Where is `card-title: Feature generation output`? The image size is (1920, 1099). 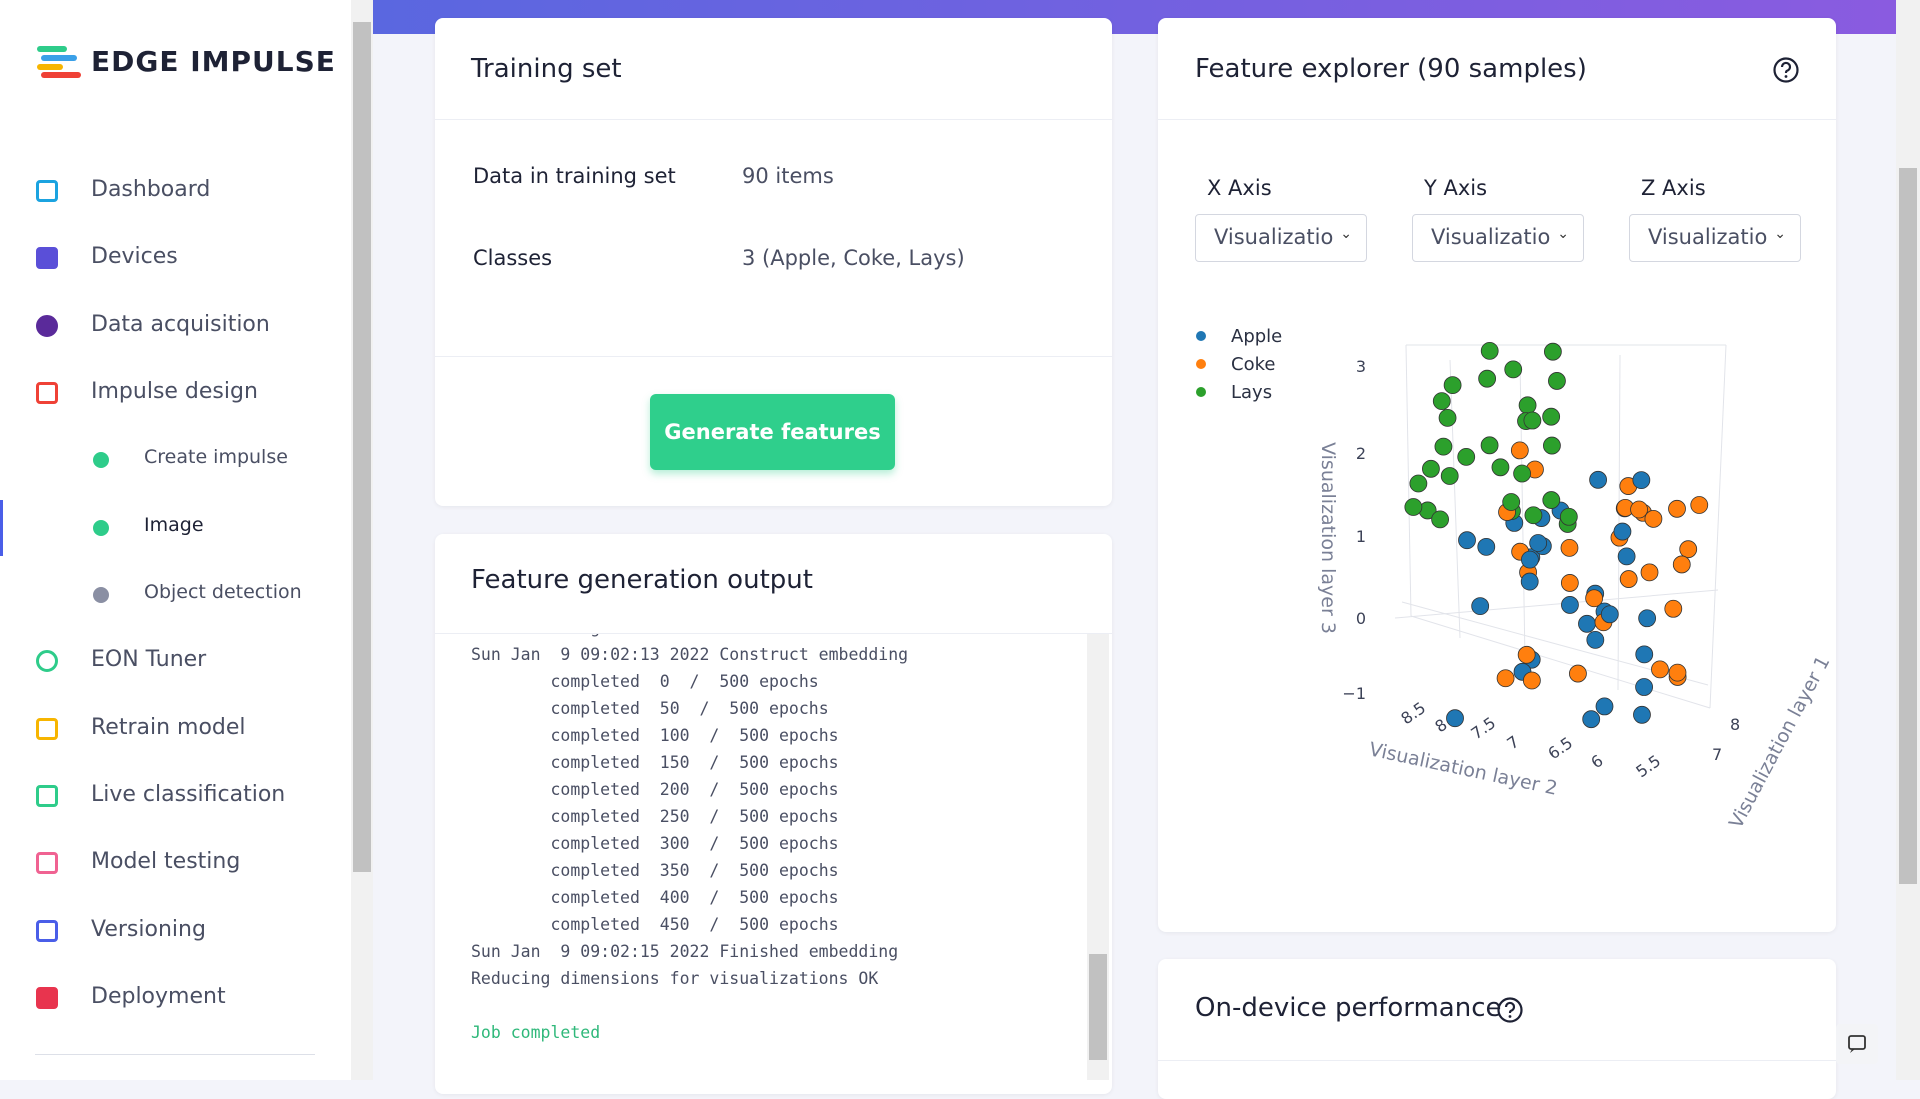
card-title: Feature generation output is located at coordinates (642, 580).